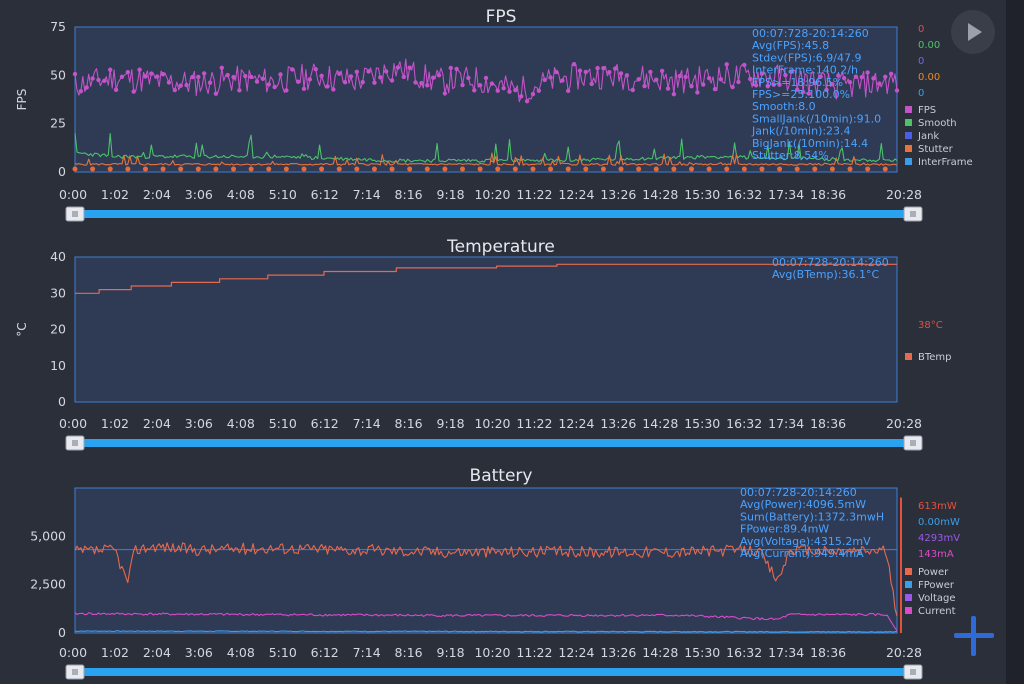 The height and width of the screenshot is (684, 1024). Describe the element at coordinates (241, 194) in the screenshot. I see `x-tick-label: 4:08` at that location.